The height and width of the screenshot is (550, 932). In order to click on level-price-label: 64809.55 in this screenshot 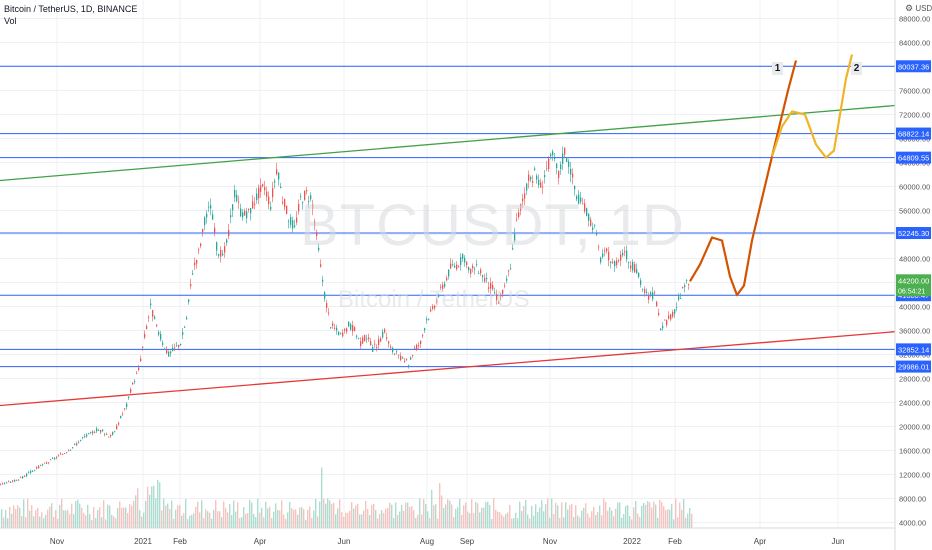, I will do `click(913, 158)`.